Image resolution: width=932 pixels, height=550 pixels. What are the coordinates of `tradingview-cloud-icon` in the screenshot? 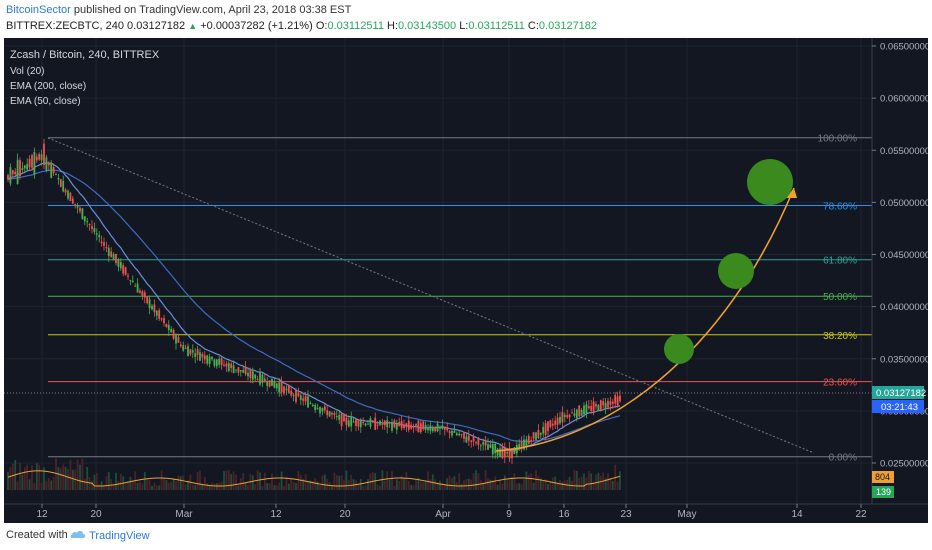 It's located at (78, 535).